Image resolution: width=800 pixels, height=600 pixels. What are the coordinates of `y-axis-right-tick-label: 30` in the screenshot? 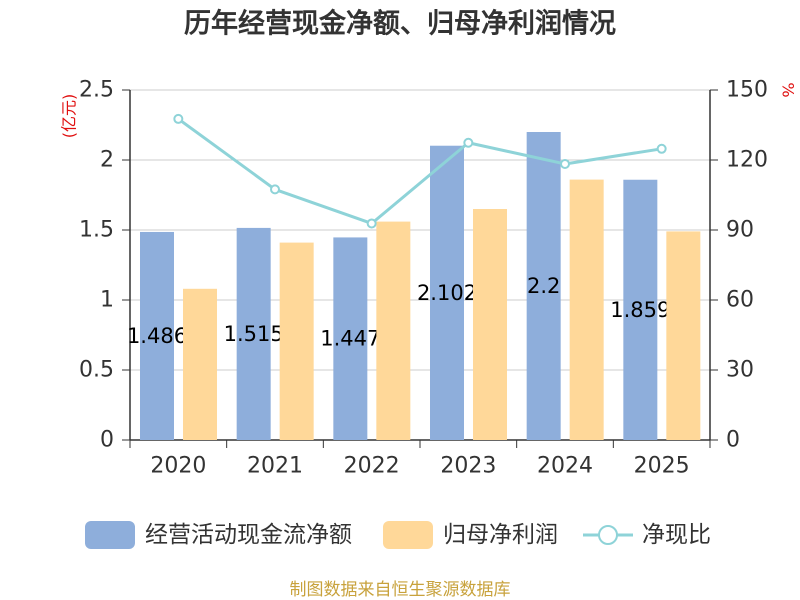 It's located at (740, 370).